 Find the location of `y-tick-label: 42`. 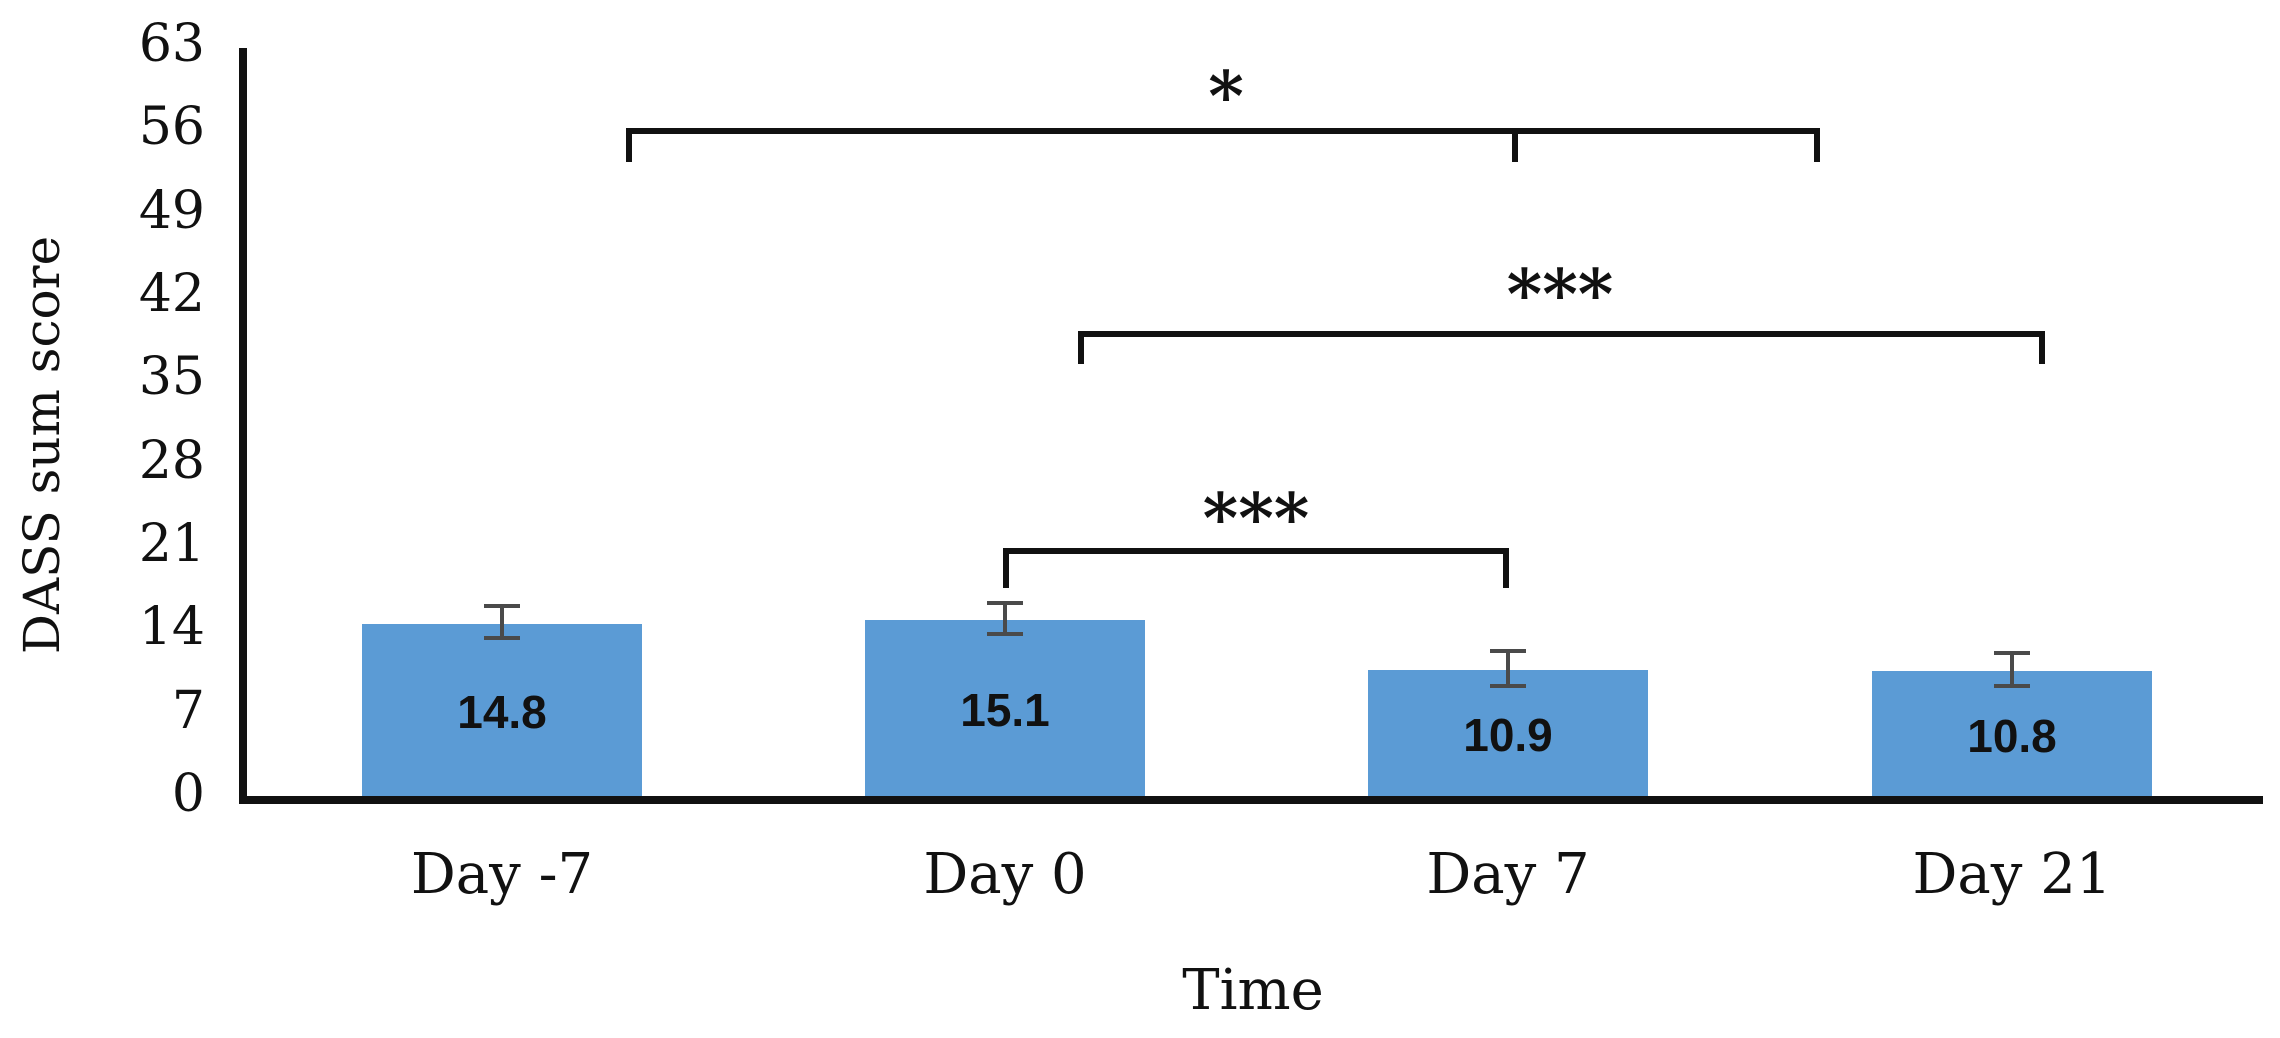

y-tick-label: 42 is located at coordinates (171, 294).